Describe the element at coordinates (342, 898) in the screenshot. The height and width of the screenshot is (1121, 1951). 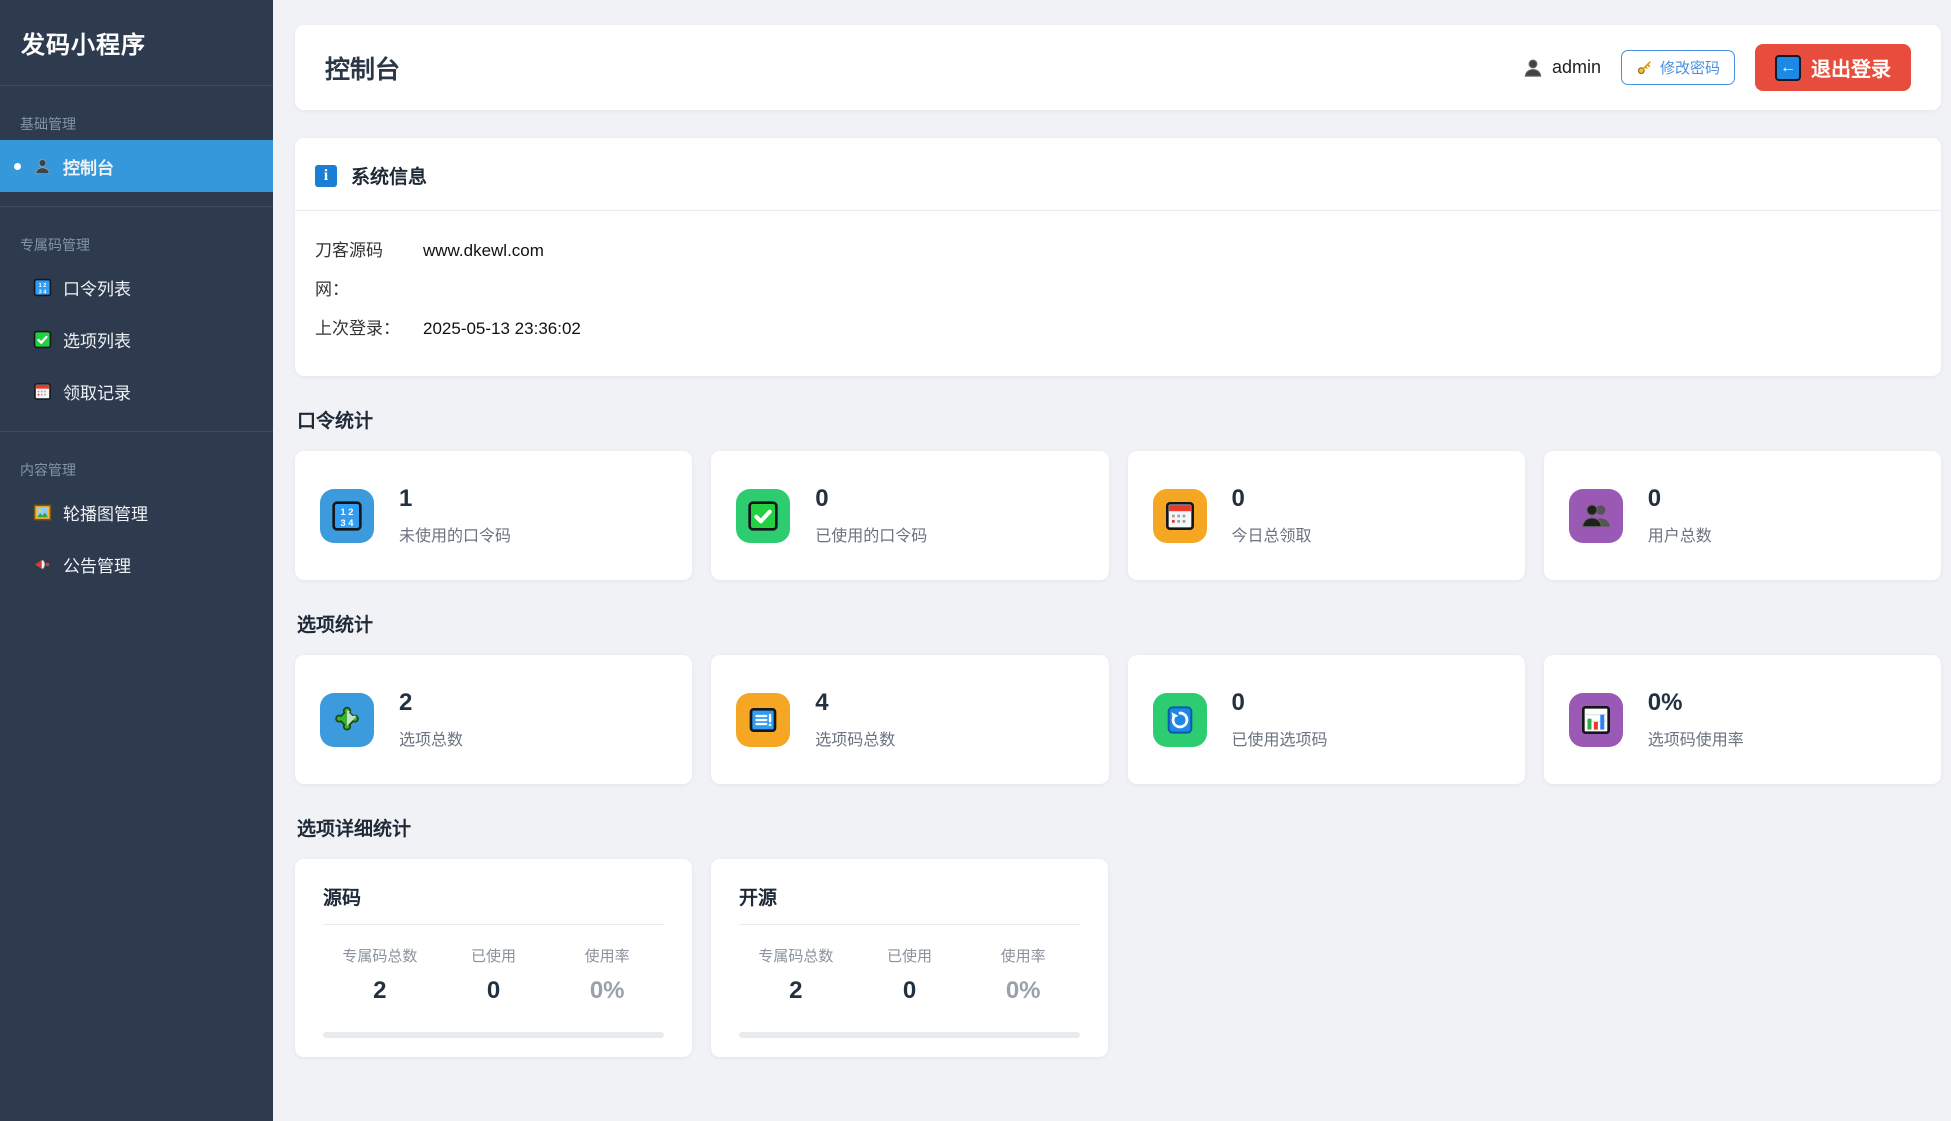
I see `detail-card-title: 源码` at that location.